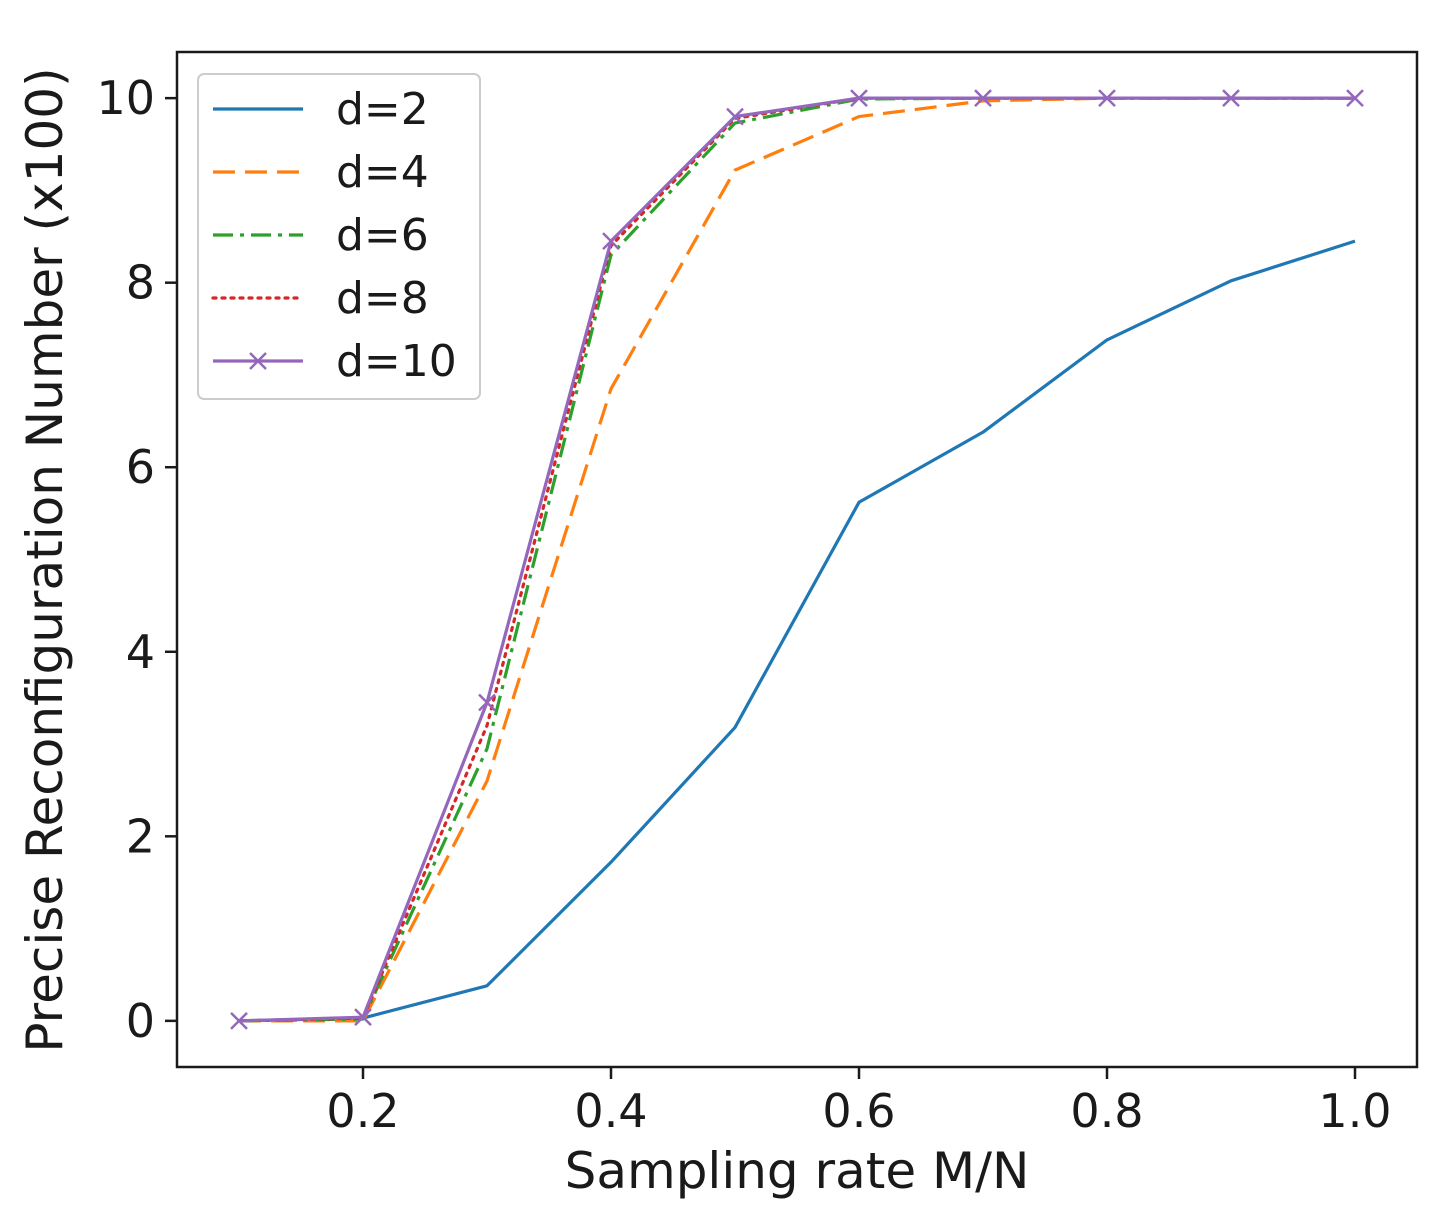 The width and height of the screenshot is (1440, 1215). Describe the element at coordinates (1354, 1111) in the screenshot. I see `x-tick-label: 1.0` at that location.